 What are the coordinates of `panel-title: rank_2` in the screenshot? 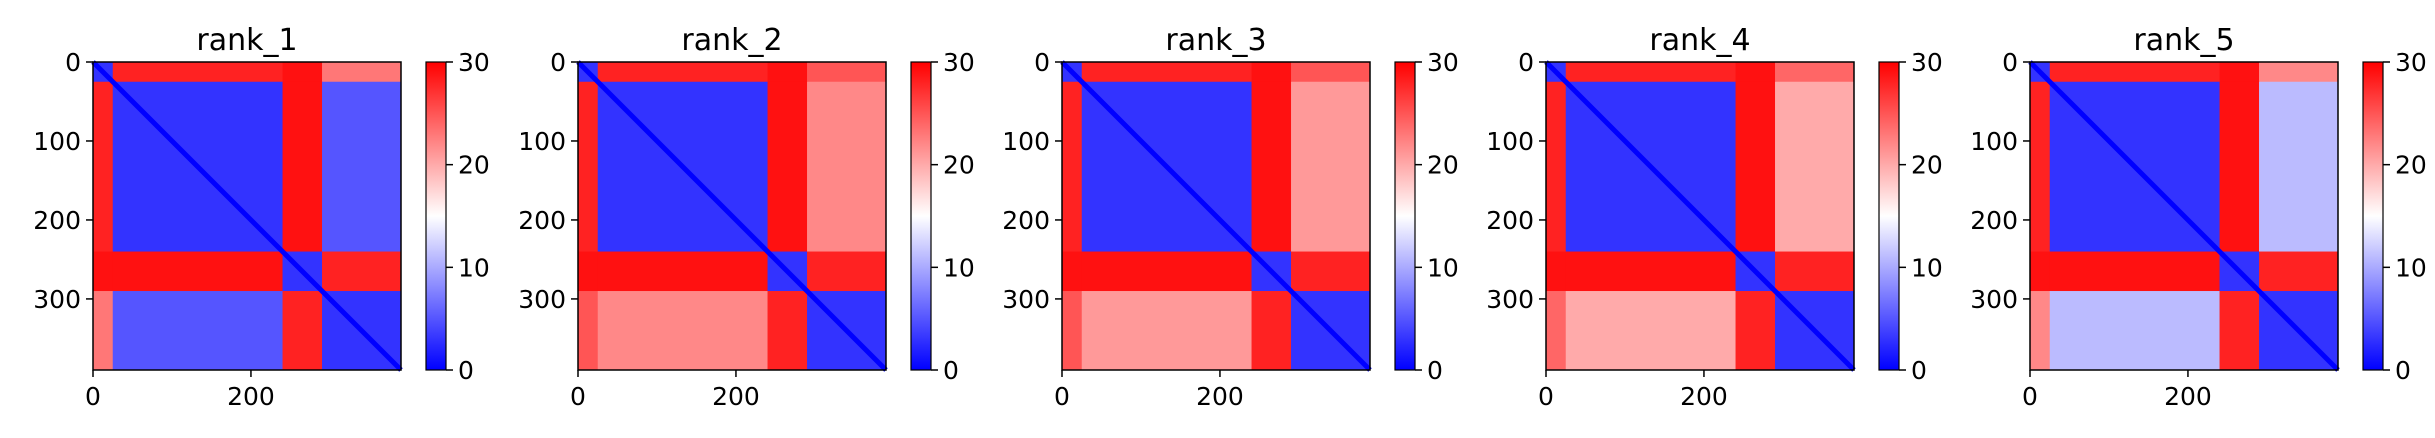 It's located at (731, 40).